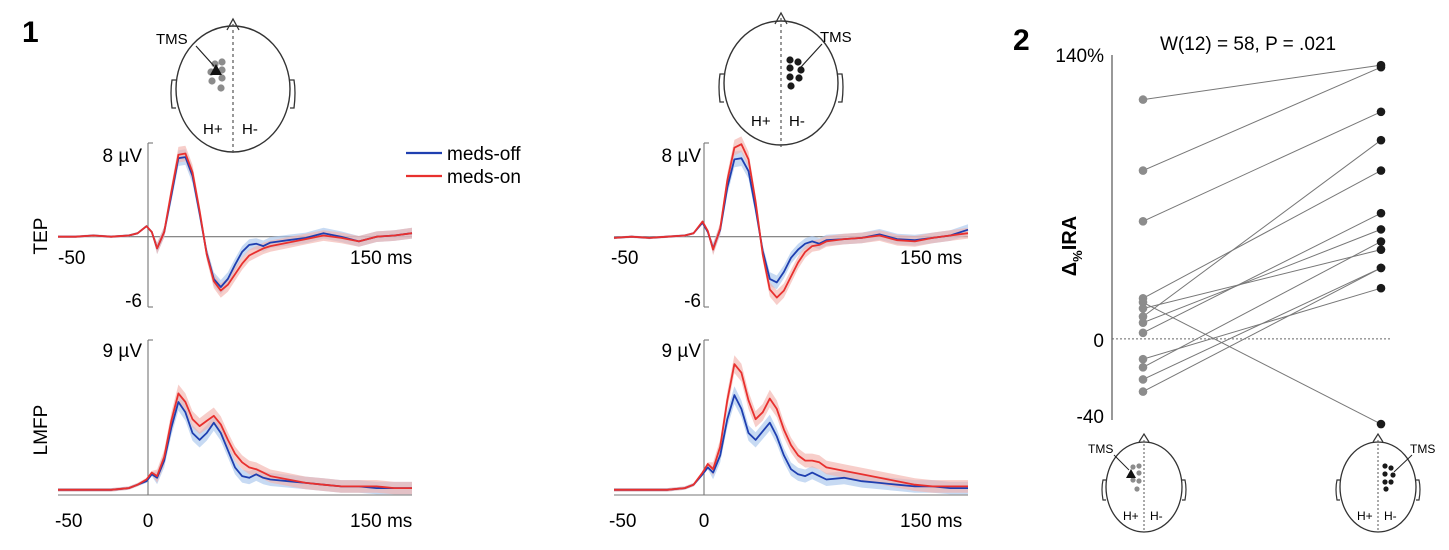 This screenshot has height=550, width=1449. Describe the element at coordinates (931, 258) in the screenshot. I see `tep-xmax-label: 150 ms` at that location.